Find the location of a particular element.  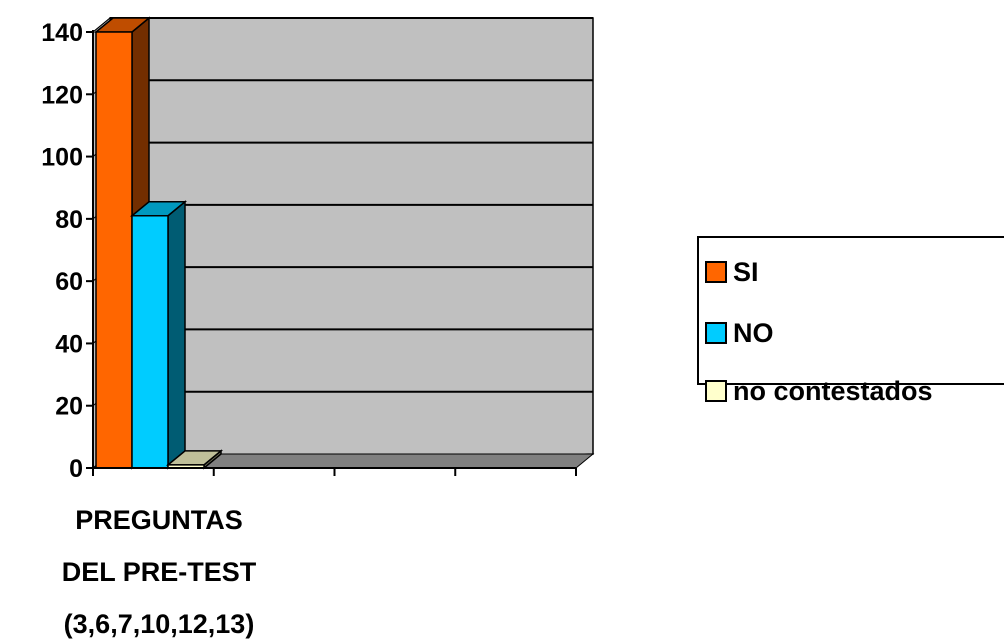

y-tick-label: 60 is located at coordinates (69, 282).